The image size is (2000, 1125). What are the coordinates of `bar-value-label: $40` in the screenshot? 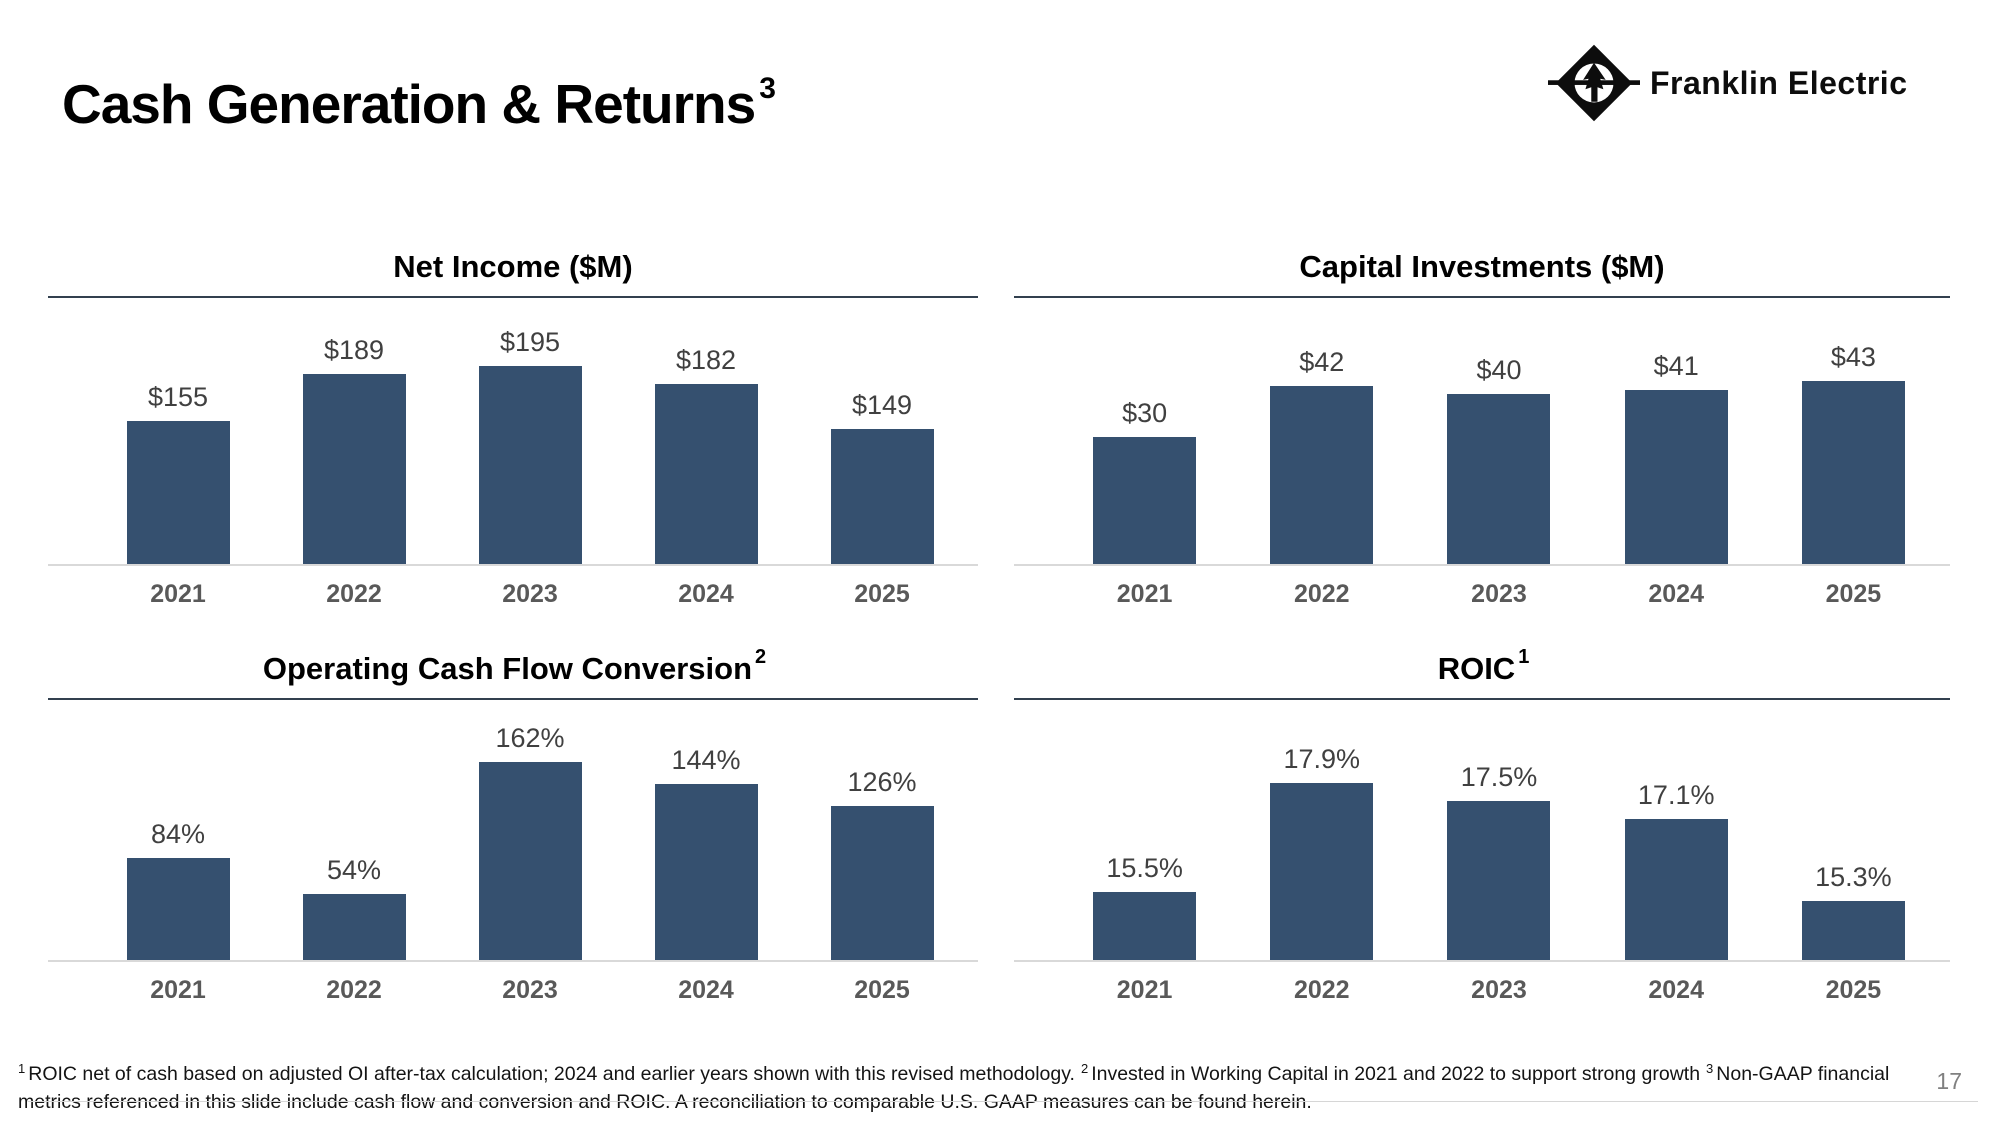 It's located at (1499, 370).